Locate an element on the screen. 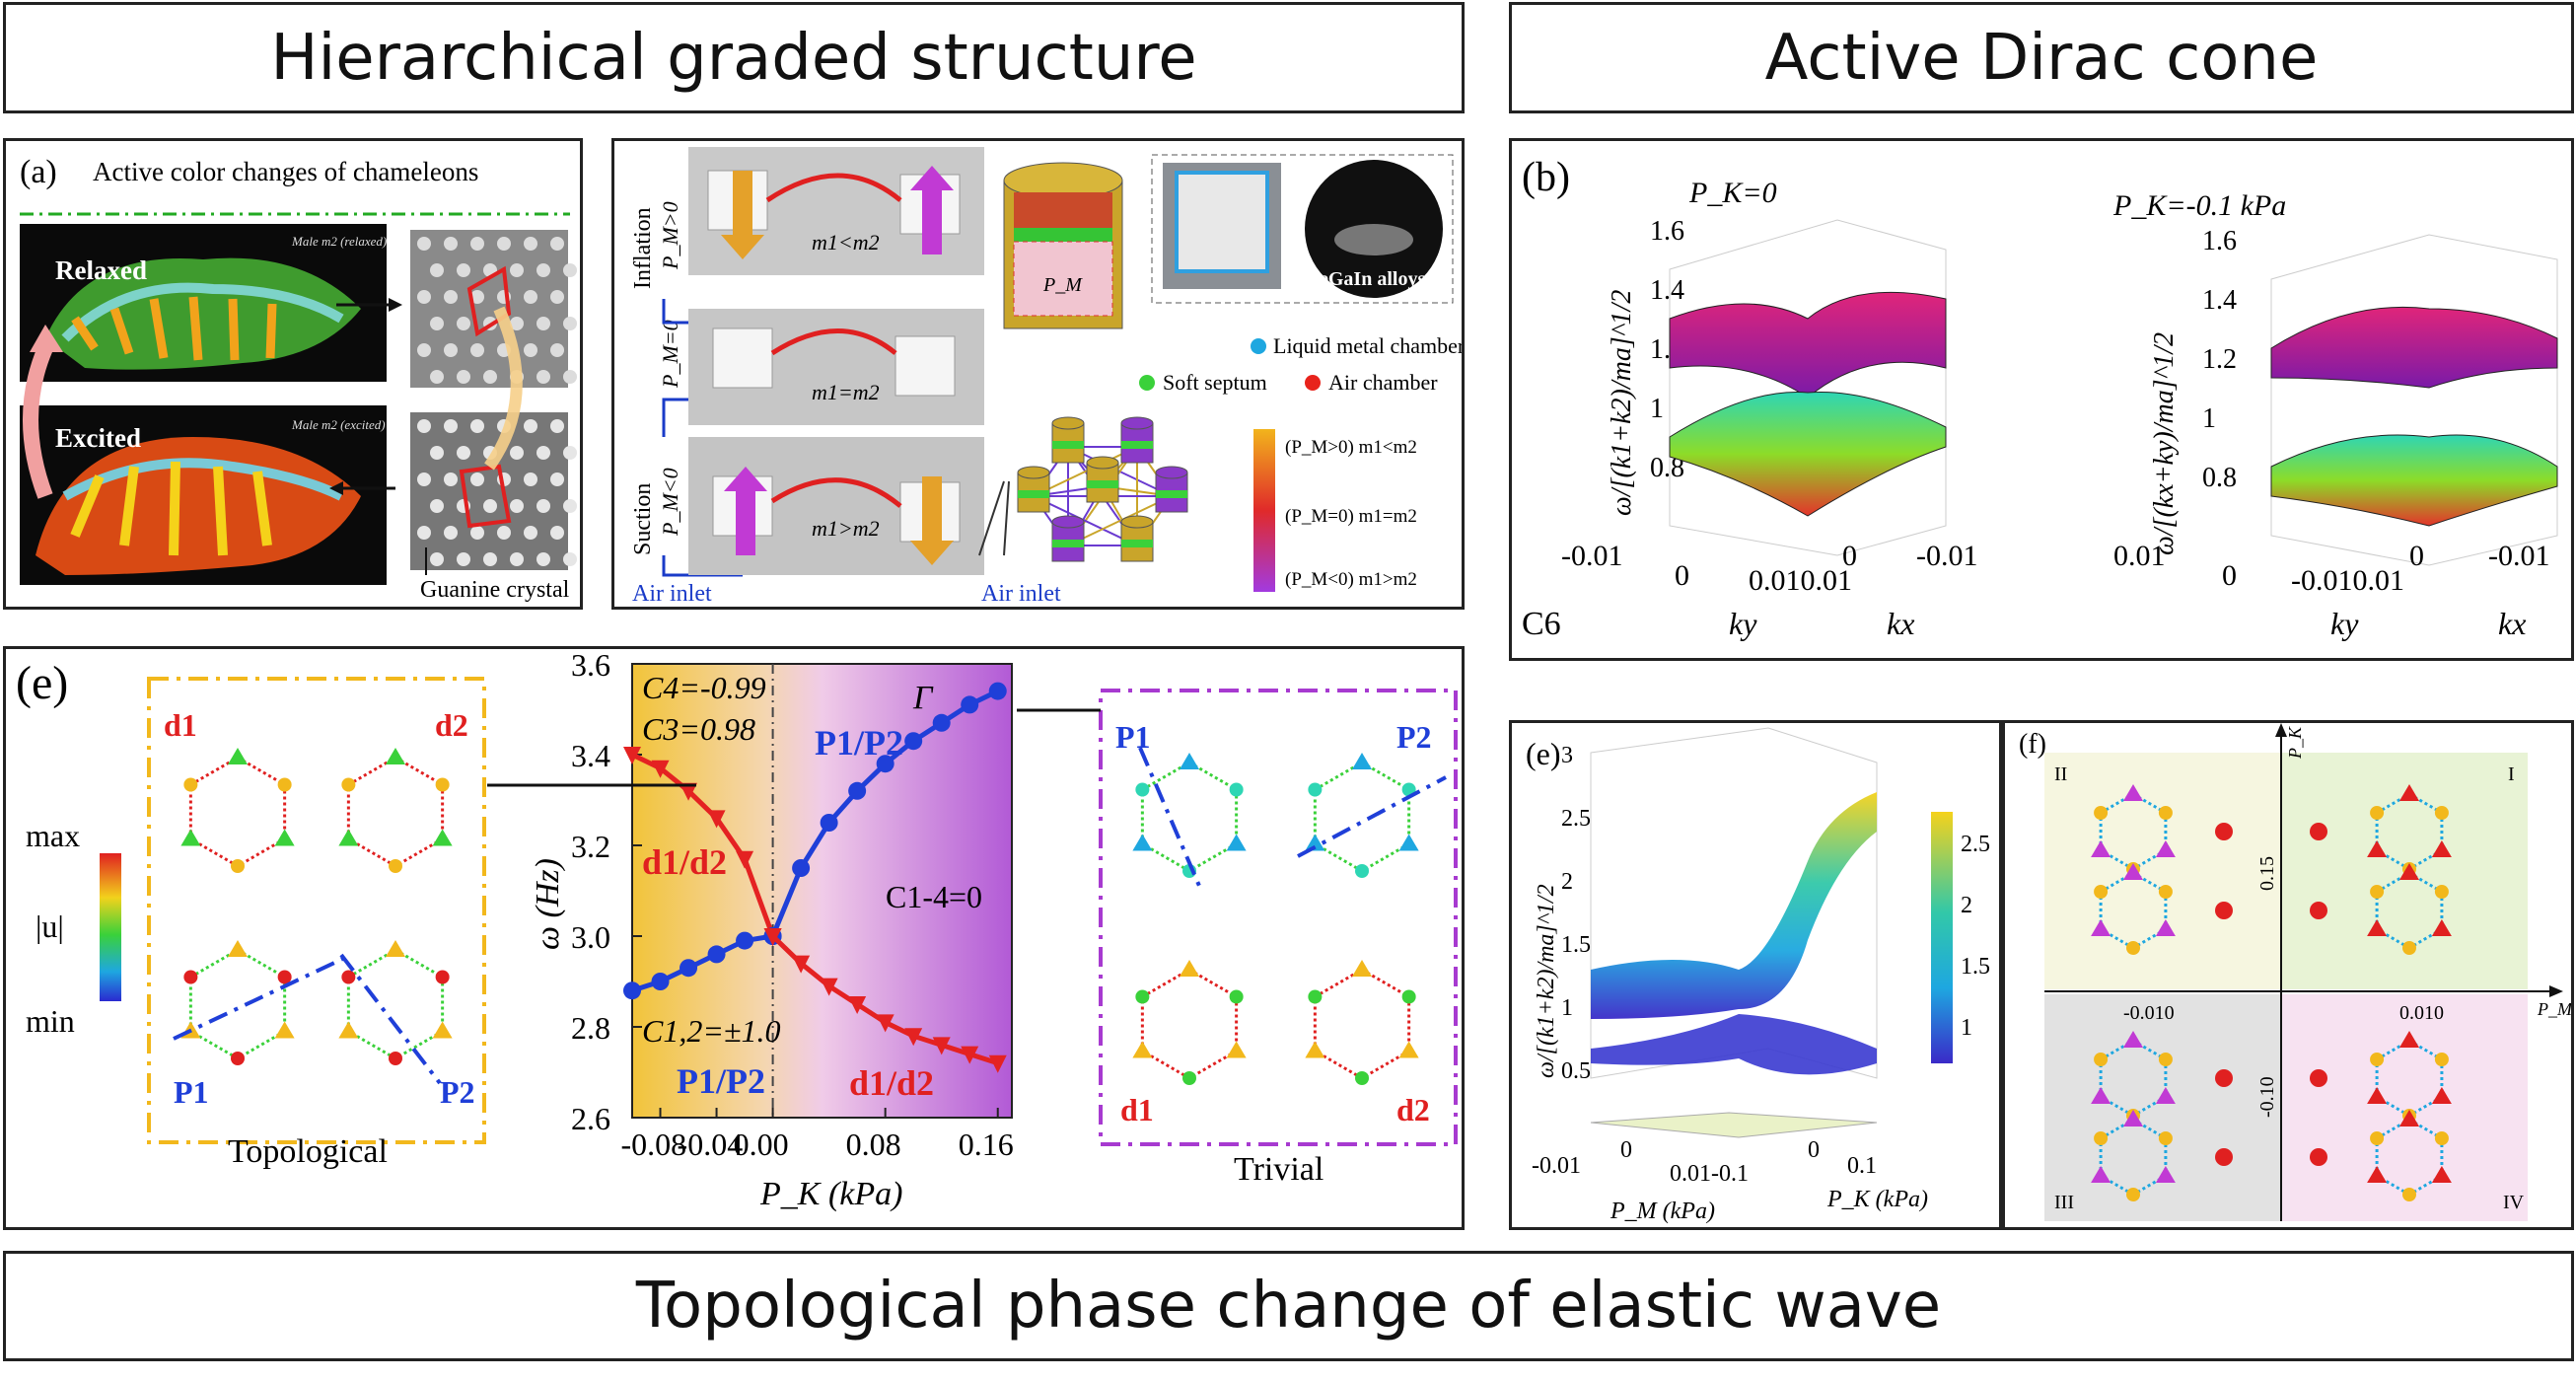 The width and height of the screenshot is (2576, 1381). quadrant-IV is located at coordinates (2404, 1107).